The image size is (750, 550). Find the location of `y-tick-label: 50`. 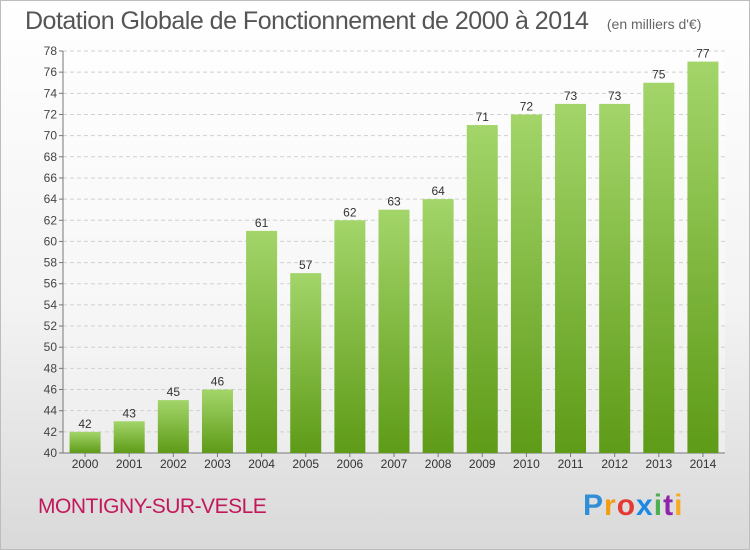

y-tick-label: 50 is located at coordinates (51, 347).